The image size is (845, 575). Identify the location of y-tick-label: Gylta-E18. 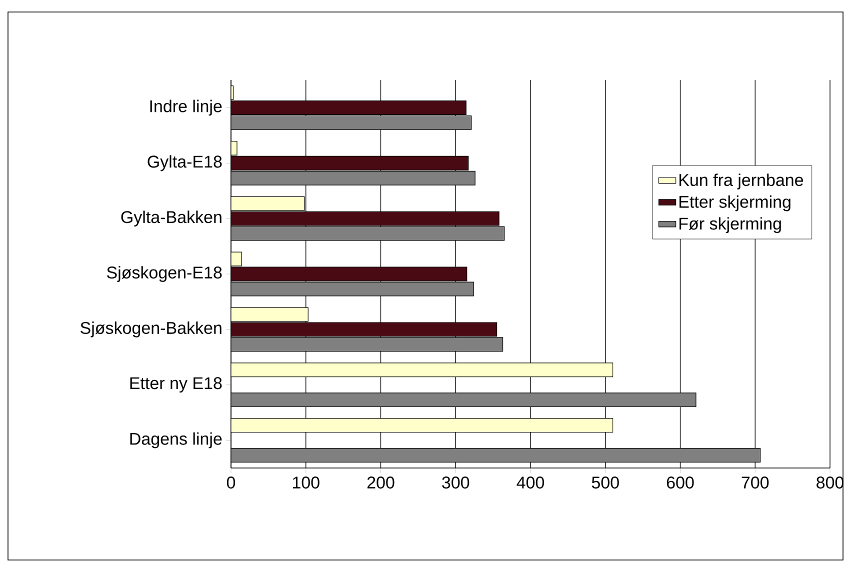
(185, 163).